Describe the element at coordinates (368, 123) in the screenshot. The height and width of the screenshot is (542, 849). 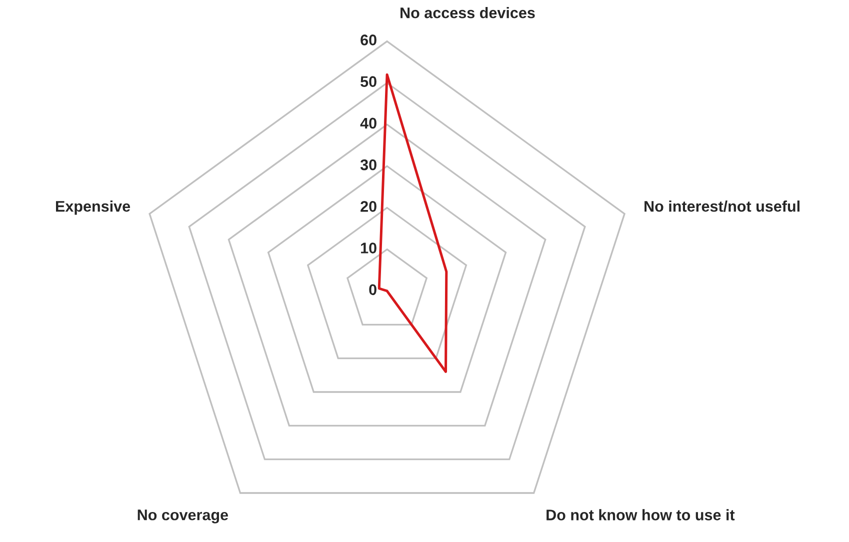
I see `y-tick-label: 40` at that location.